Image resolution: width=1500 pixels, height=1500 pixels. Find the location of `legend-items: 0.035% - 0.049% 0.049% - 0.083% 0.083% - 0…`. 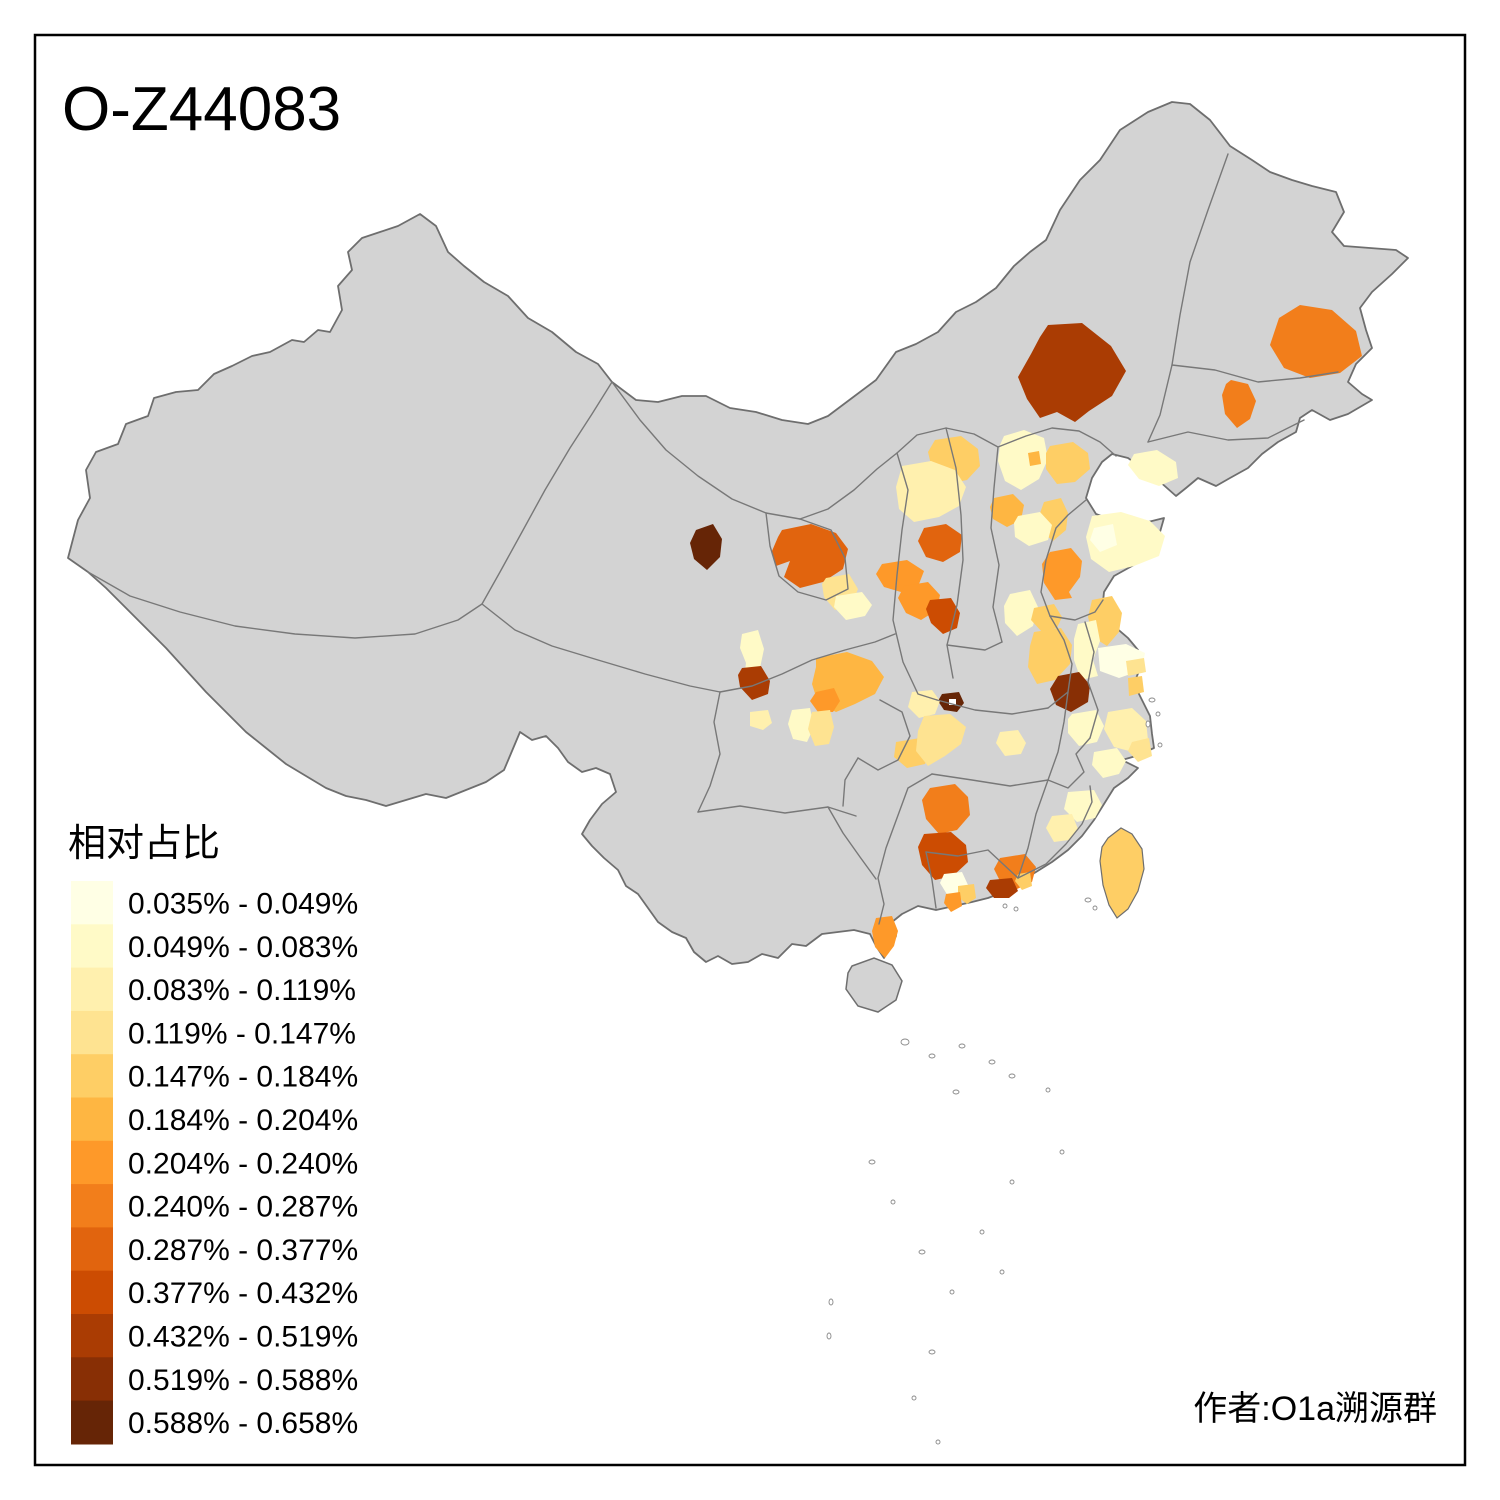

legend-items: 0.035% - 0.049% 0.049% - 0.083% 0.083% - 0… is located at coordinates (214, 1163).